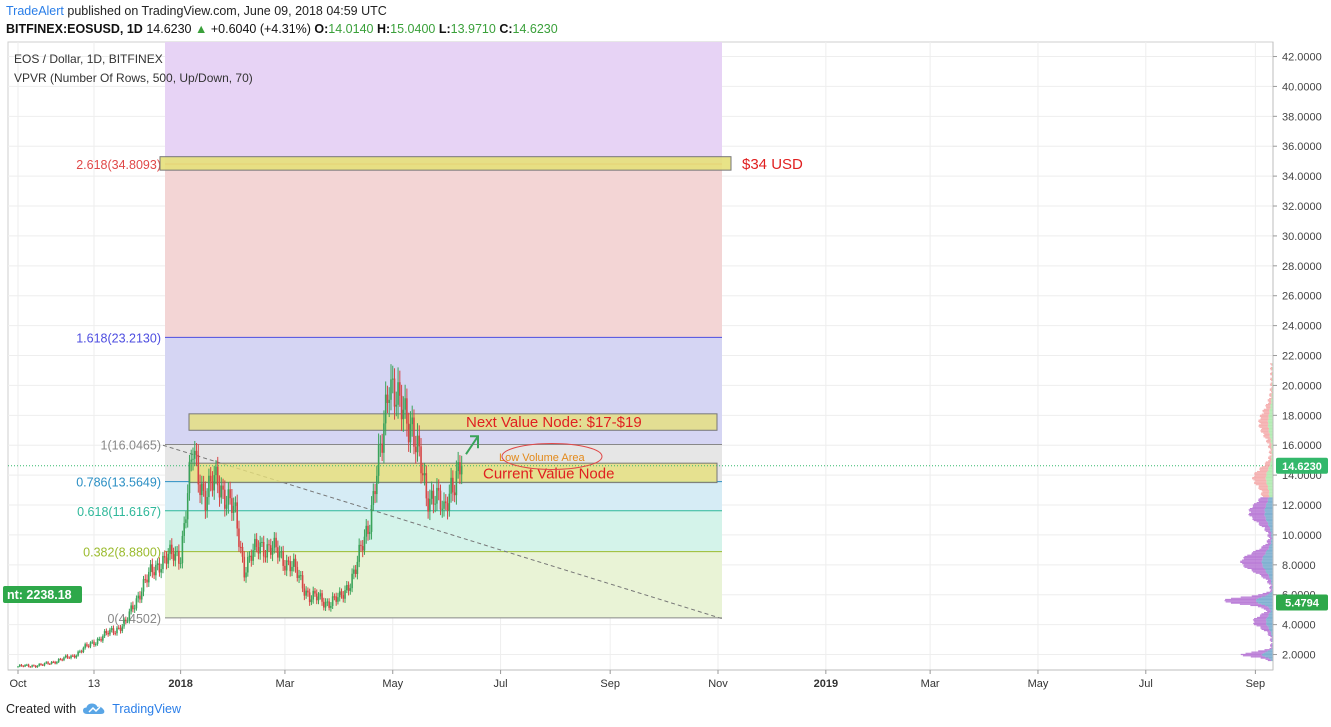 The height and width of the screenshot is (727, 1331). Describe the element at coordinates (133, 78) in the screenshot. I see `indicator-legend: VPVR (Number Of Rows, 500, Up/Down, 70)` at that location.